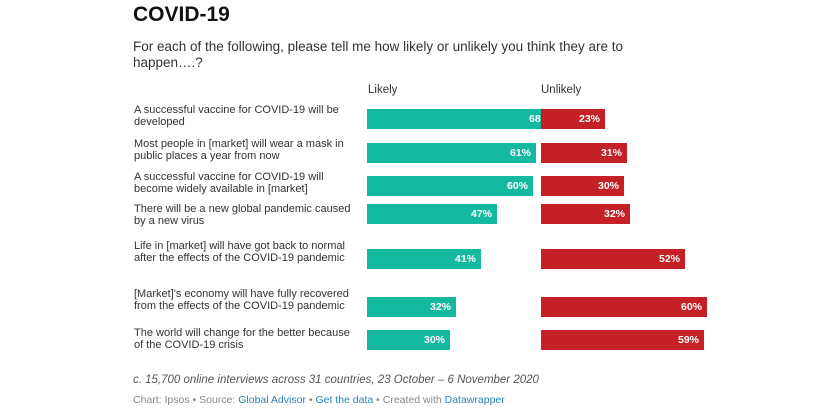  Describe the element at coordinates (451, 153) in the screenshot. I see `likely-bar: 61%` at that location.